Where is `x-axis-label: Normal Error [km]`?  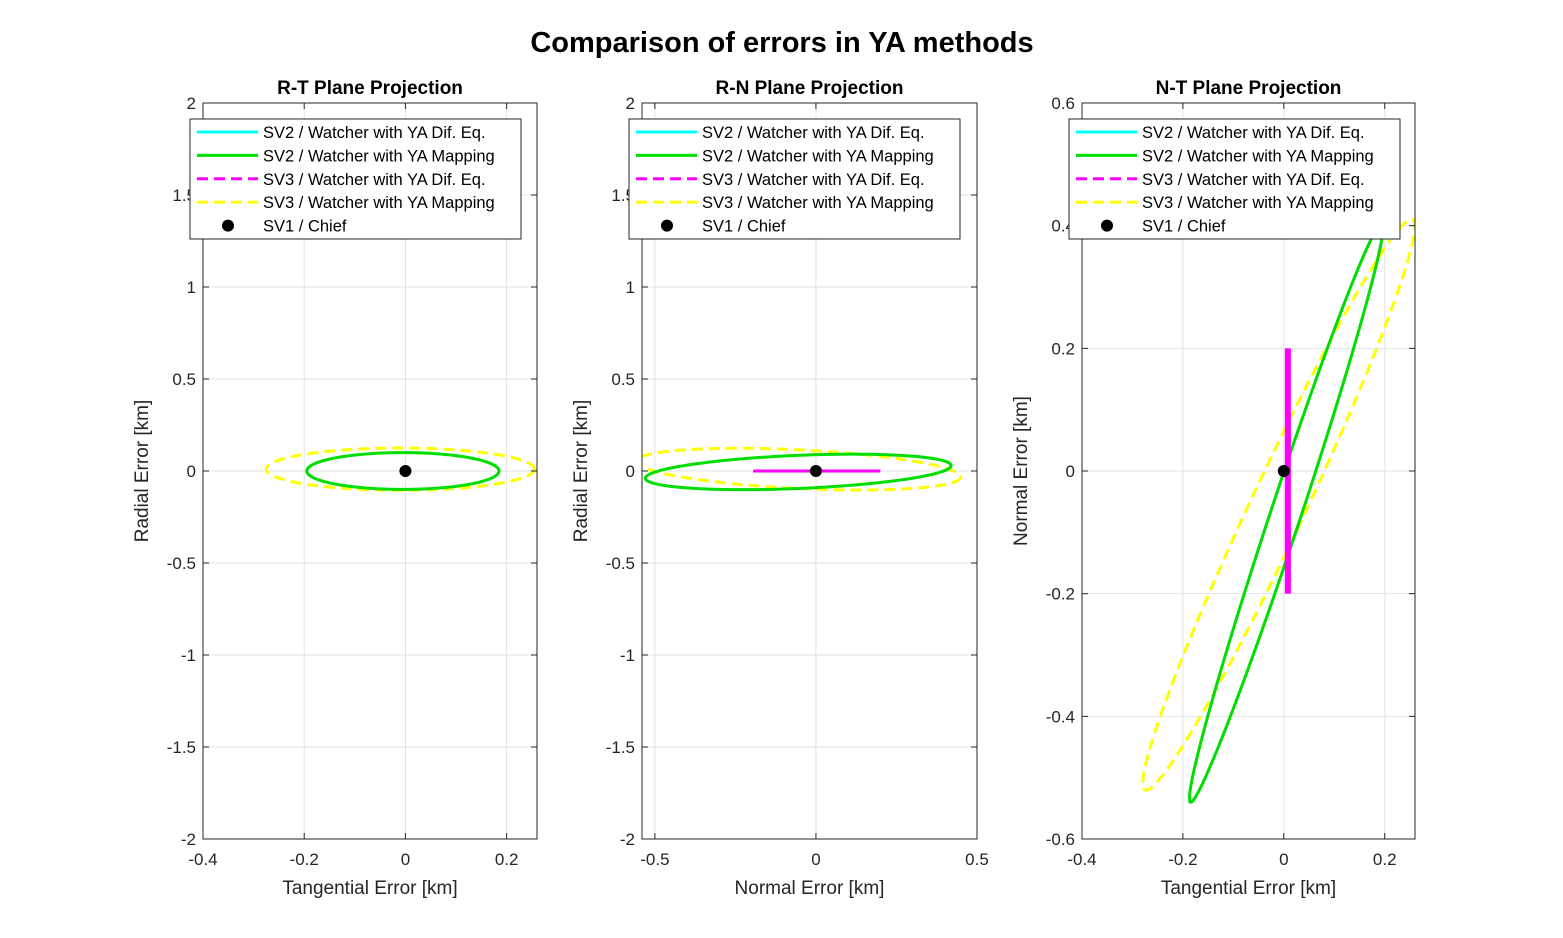 x-axis-label: Normal Error [km] is located at coordinates (810, 888).